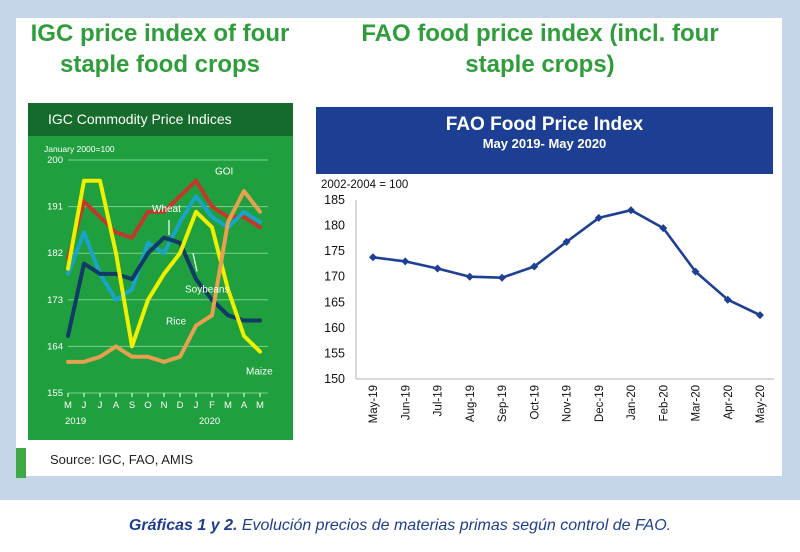 The height and width of the screenshot is (552, 800). What do you see at coordinates (471, 403) in the screenshot?
I see `fao-x-tick-label: Aug-19` at bounding box center [471, 403].